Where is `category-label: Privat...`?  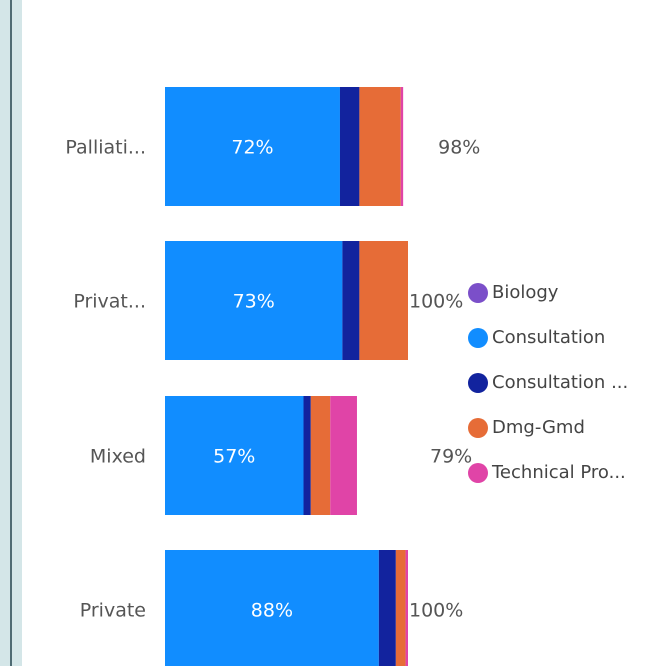
category-label: Privat... is located at coordinates (109, 302).